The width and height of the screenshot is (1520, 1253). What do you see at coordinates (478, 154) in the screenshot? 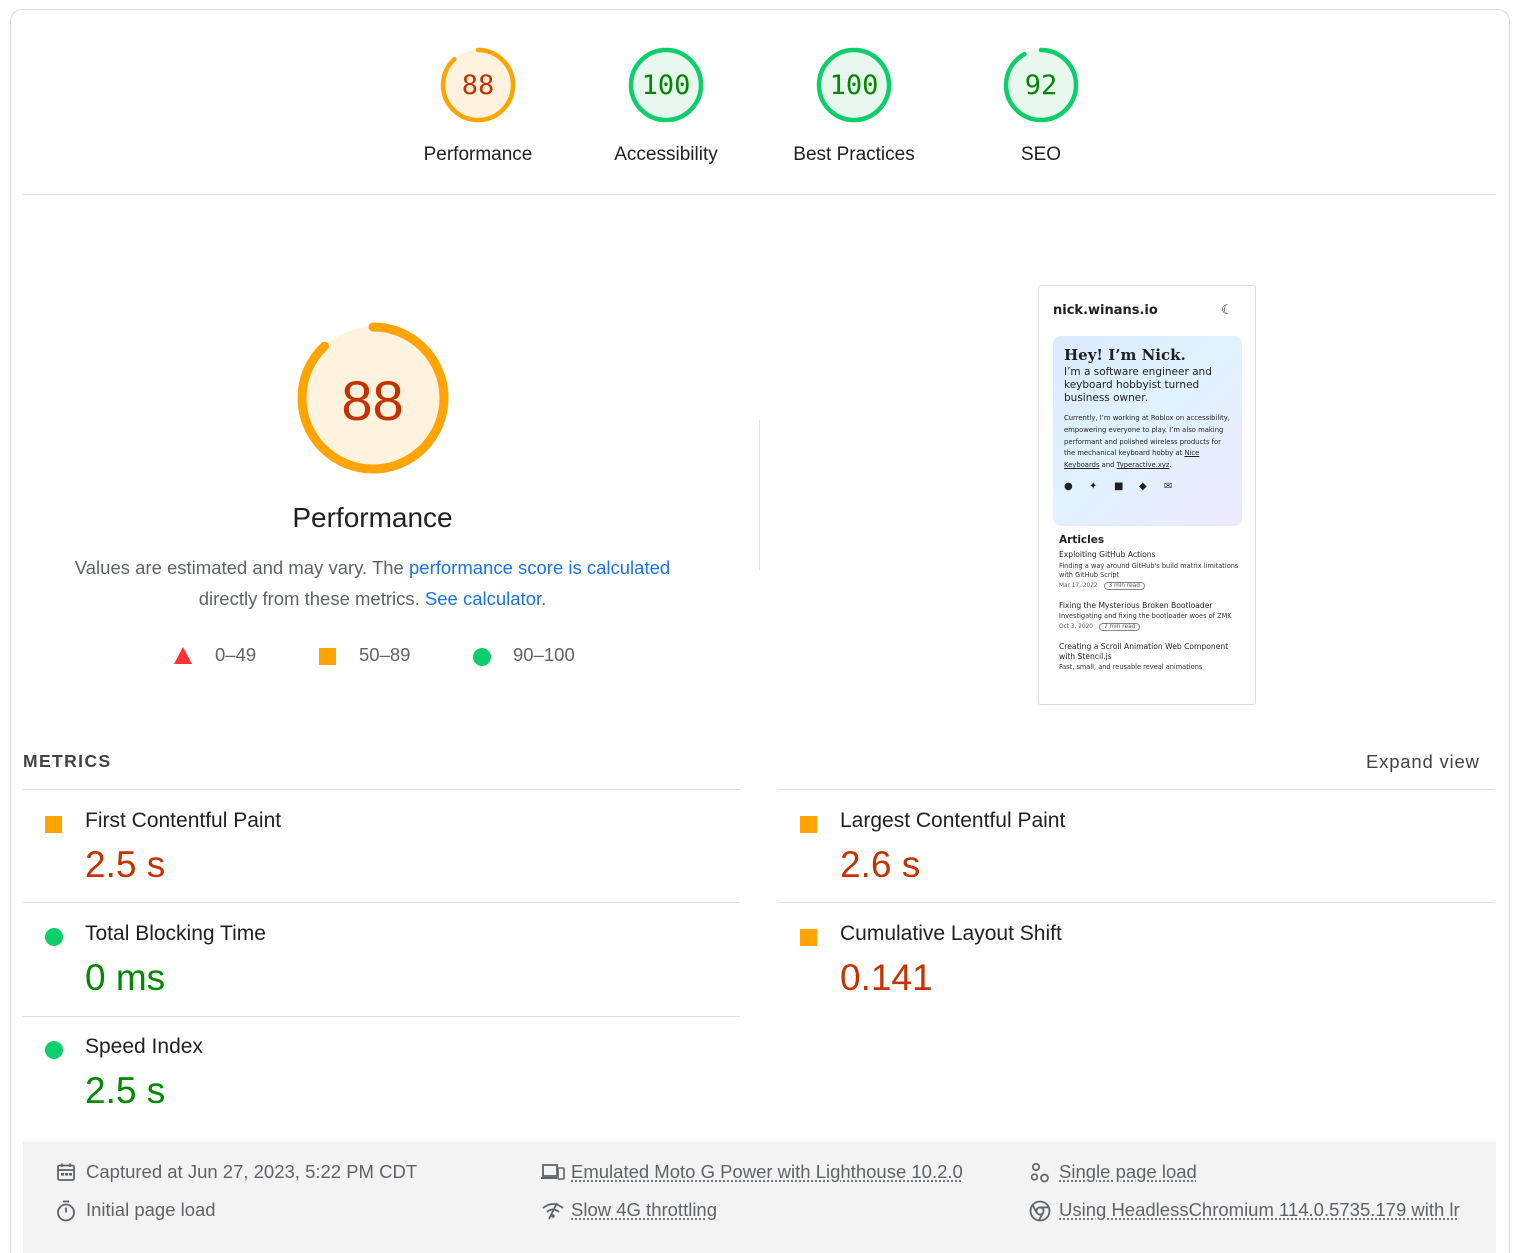
I see `gauge-label: Performance` at bounding box center [478, 154].